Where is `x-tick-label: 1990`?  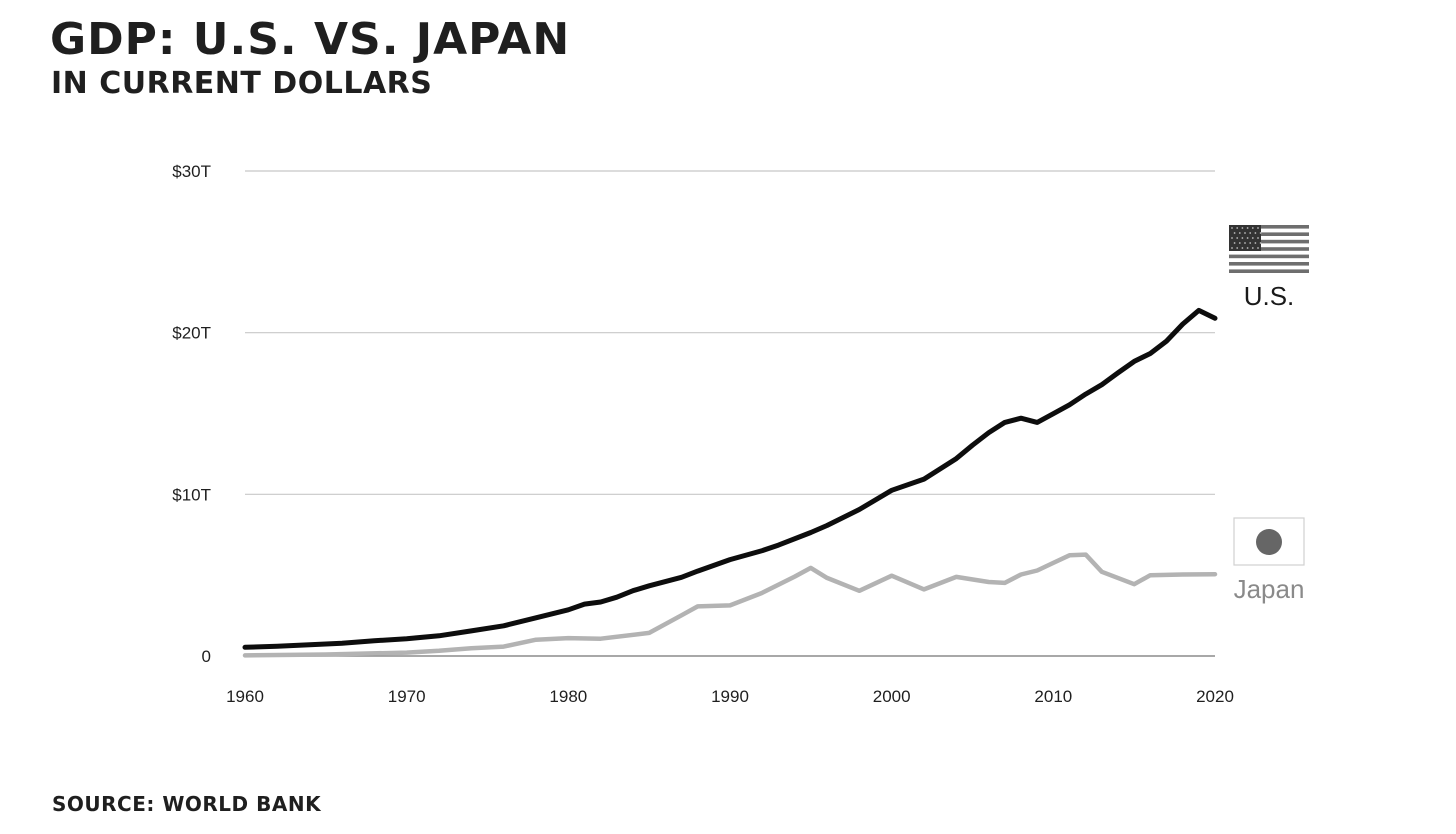
x-tick-label: 1990 is located at coordinates (730, 696).